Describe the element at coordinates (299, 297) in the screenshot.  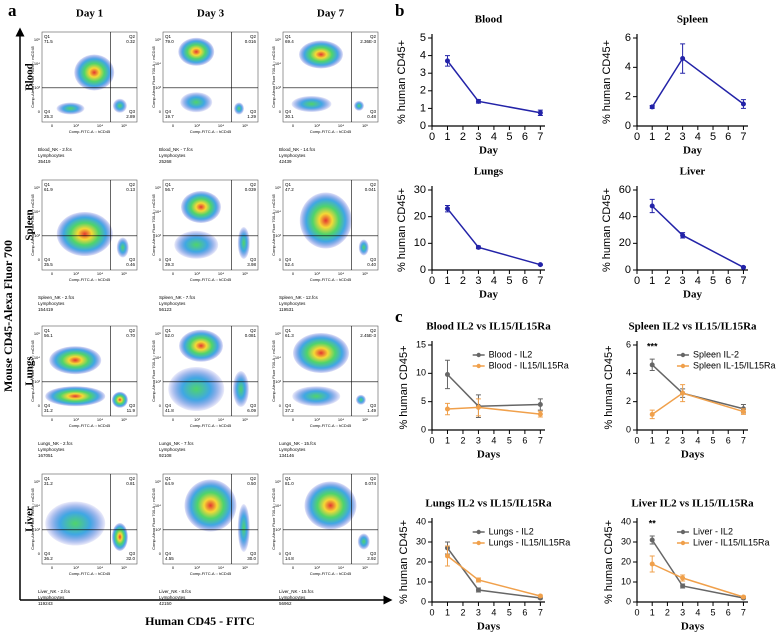
I see `plot-caption: Spleen_NK - 12.fcs` at that location.